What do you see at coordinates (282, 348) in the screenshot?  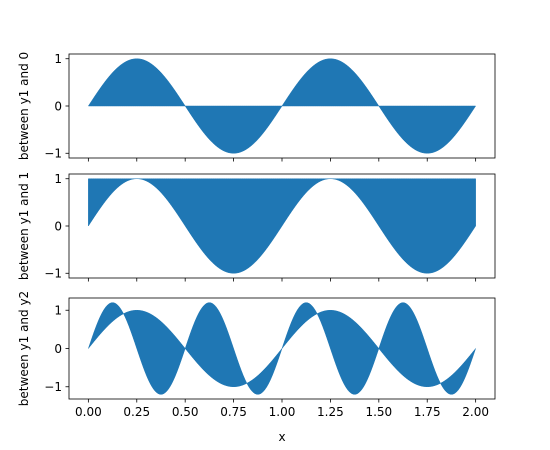 I see `fill-region` at bounding box center [282, 348].